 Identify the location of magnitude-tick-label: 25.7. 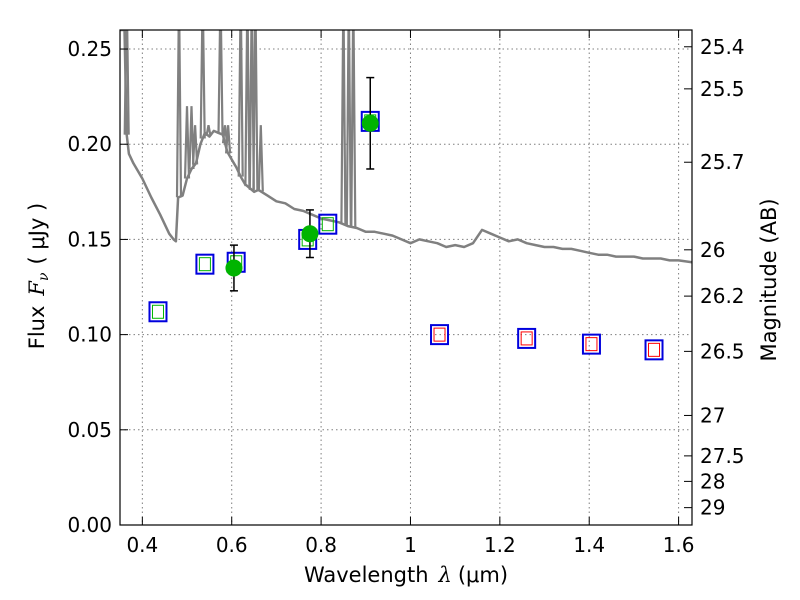
(722, 162).